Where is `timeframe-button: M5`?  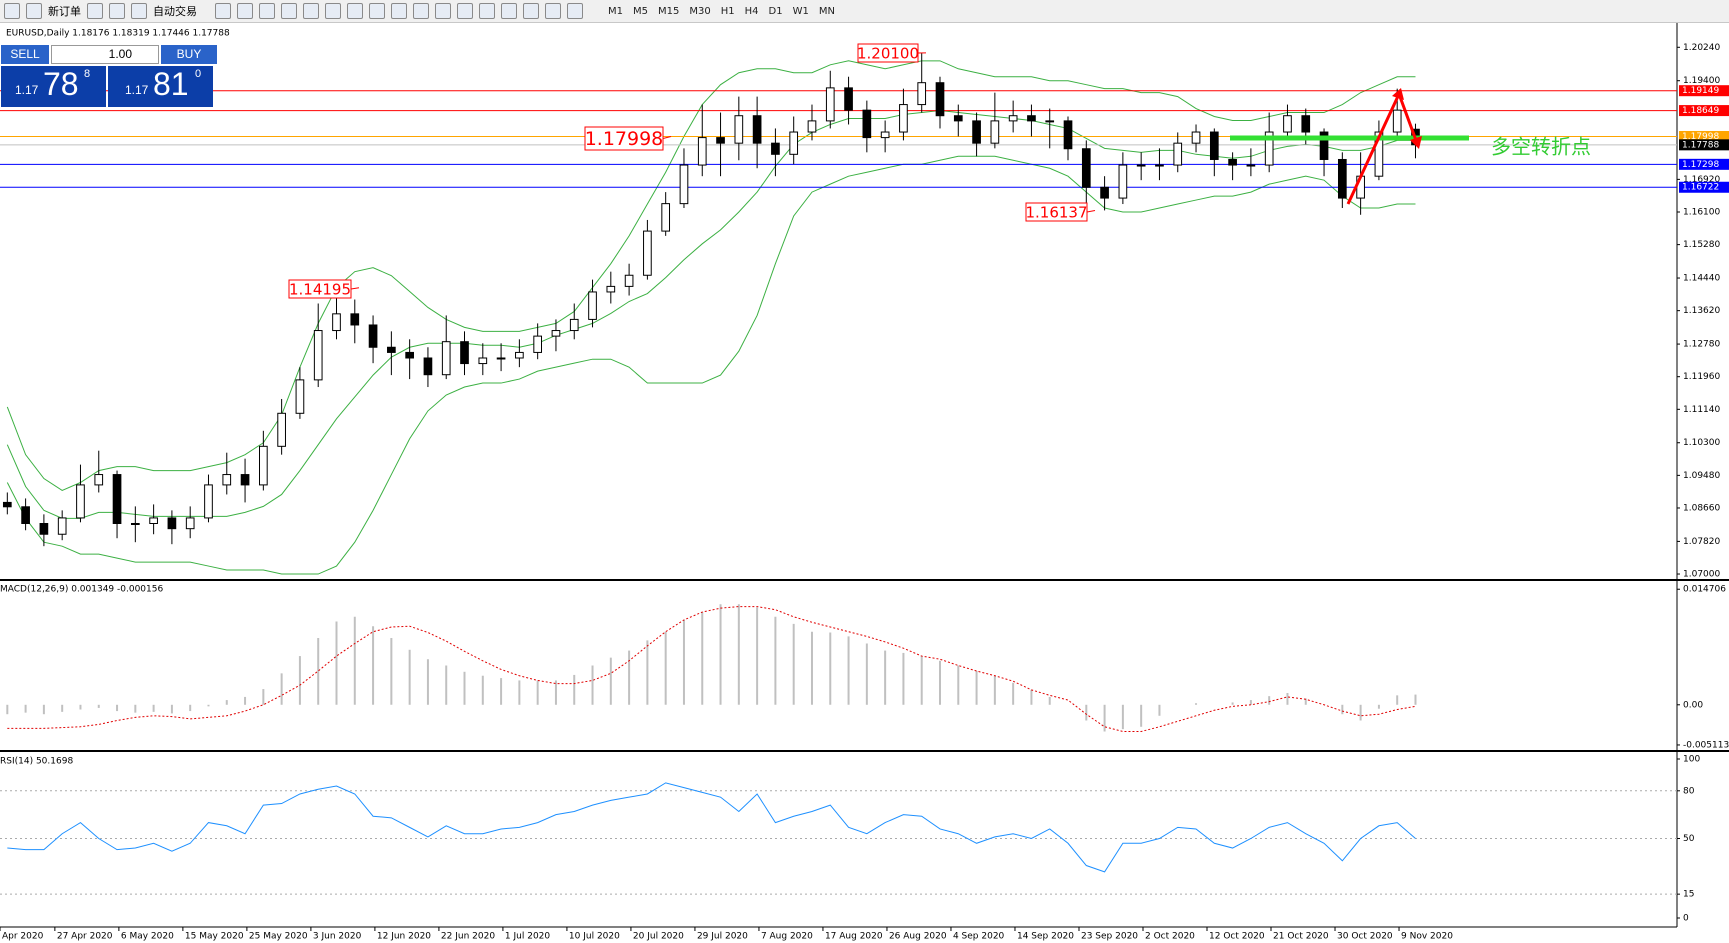 timeframe-button: M5 is located at coordinates (640, 11).